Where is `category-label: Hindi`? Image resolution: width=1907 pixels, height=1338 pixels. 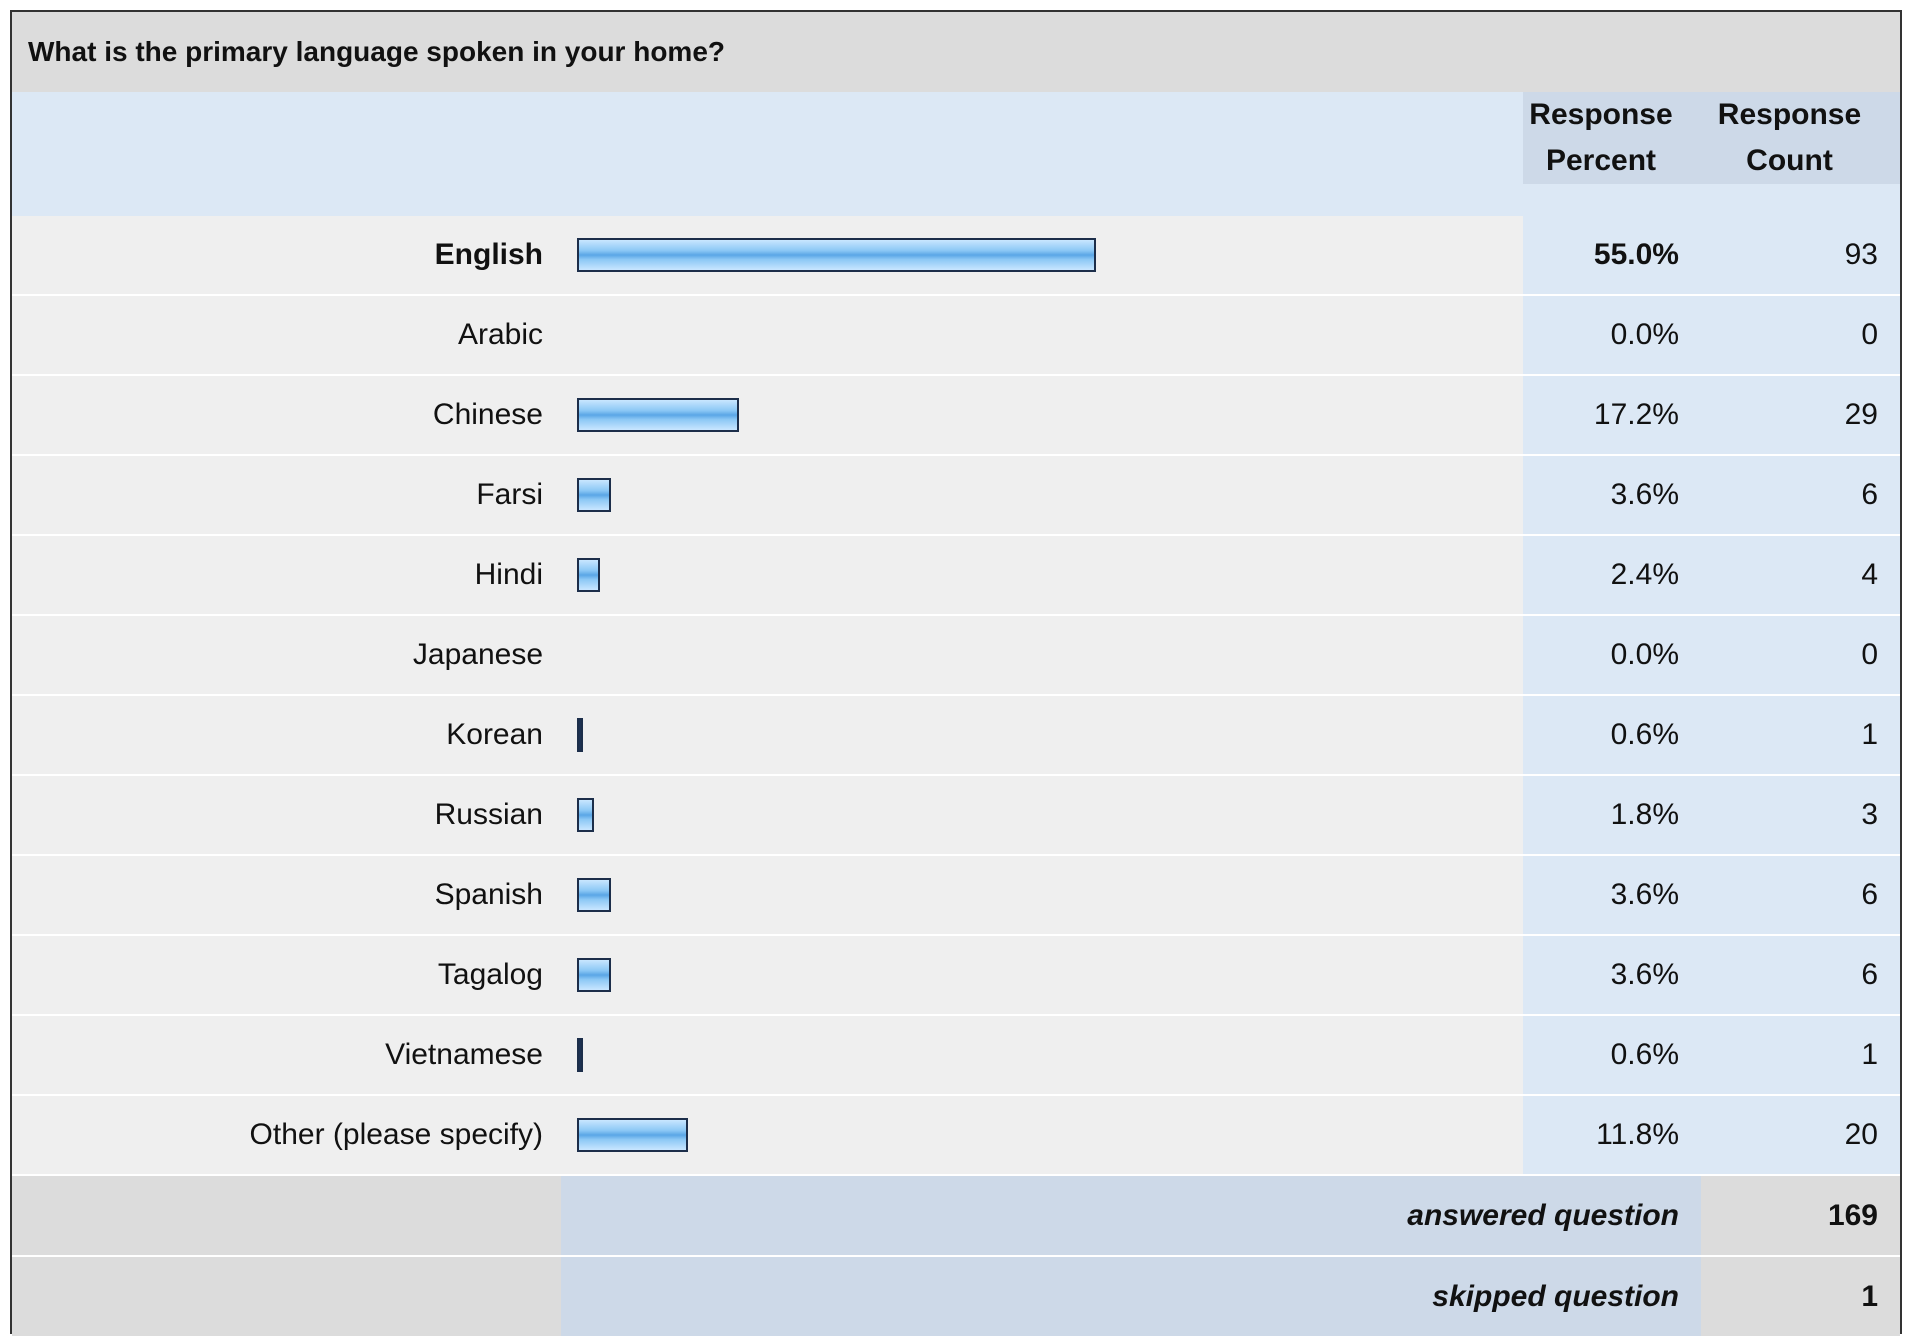 category-label: Hindi is located at coordinates (286, 575).